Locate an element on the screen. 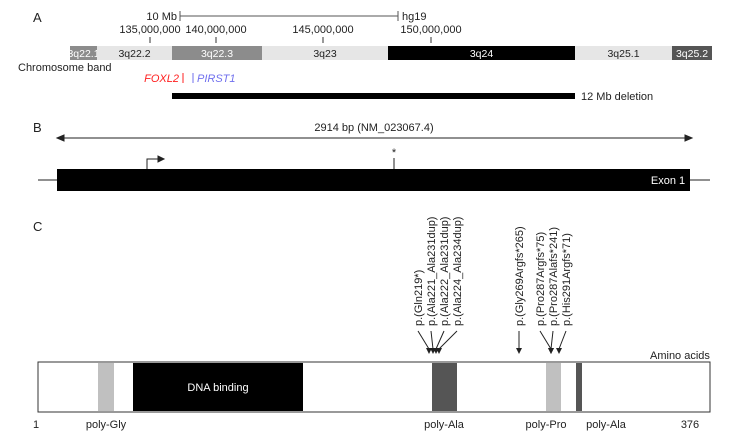  axis-label: Amino acids is located at coordinates (680, 356).